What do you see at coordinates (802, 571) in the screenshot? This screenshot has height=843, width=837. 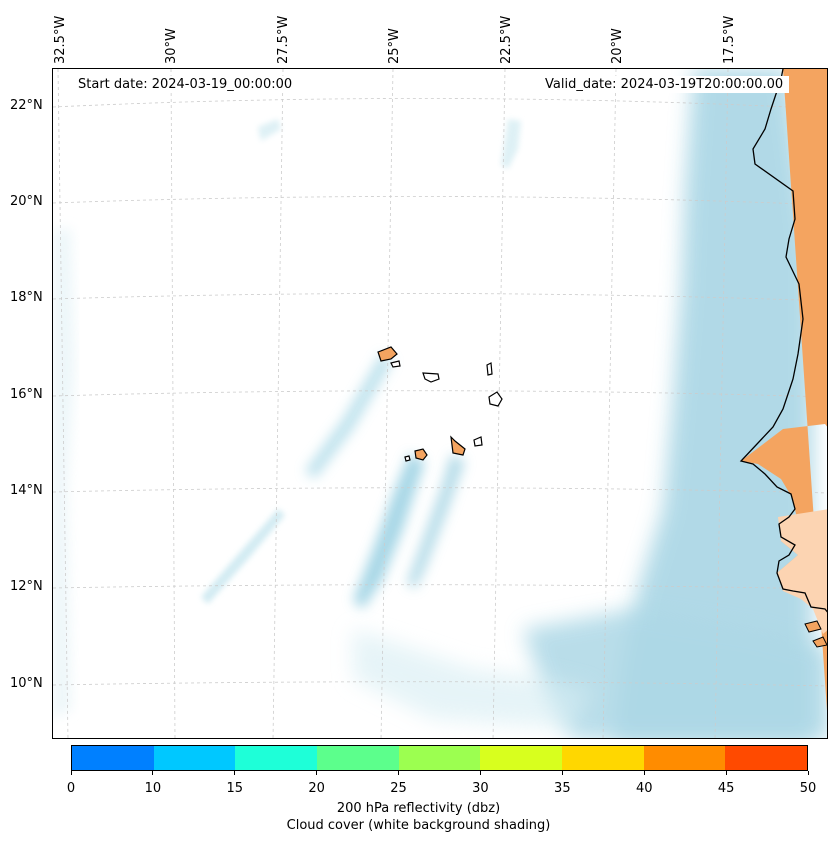 I see `africa-south-land` at bounding box center [802, 571].